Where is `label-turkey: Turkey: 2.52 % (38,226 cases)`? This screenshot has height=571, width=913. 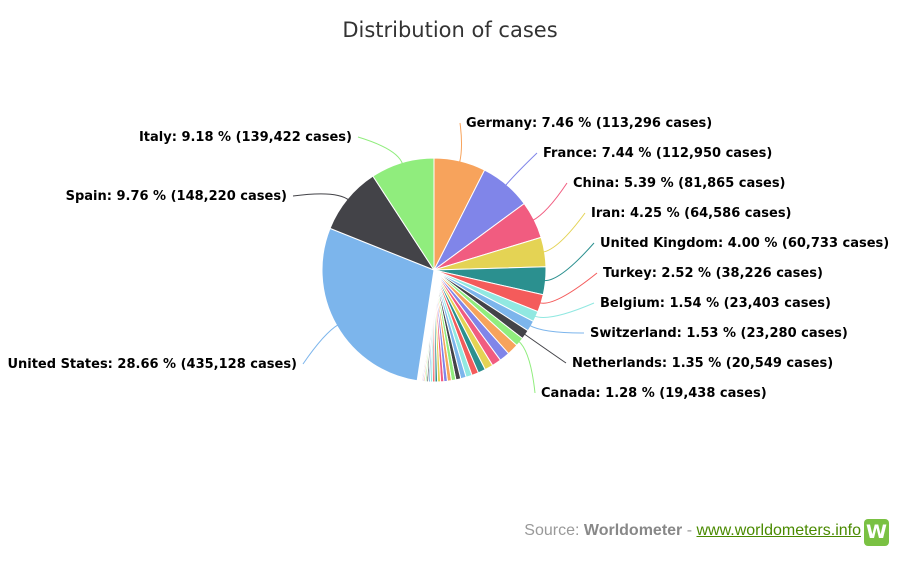 label-turkey: Turkey: 2.52 % (38,226 cases) is located at coordinates (713, 273).